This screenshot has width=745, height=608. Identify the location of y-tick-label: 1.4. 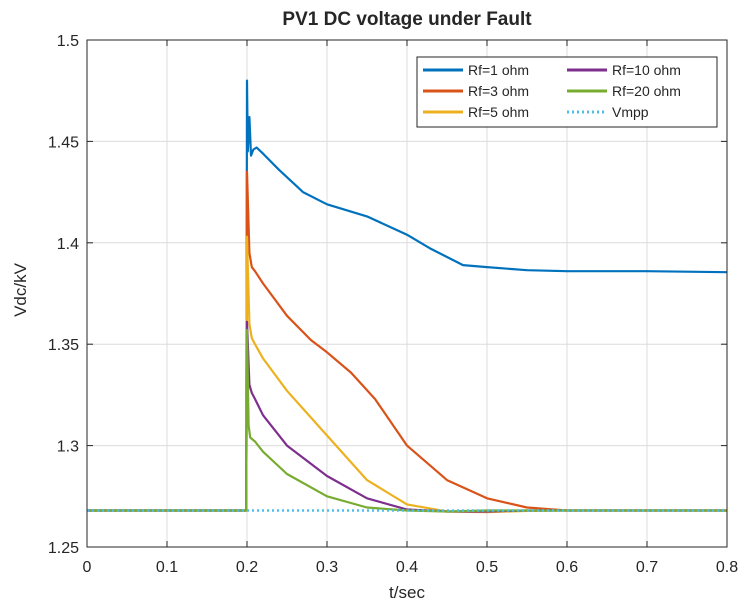
(68, 244).